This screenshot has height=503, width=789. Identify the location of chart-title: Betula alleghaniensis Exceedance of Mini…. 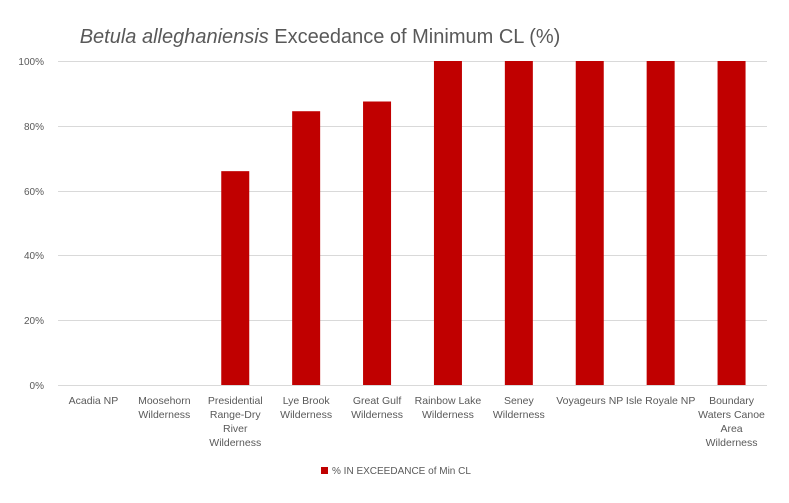
(320, 37).